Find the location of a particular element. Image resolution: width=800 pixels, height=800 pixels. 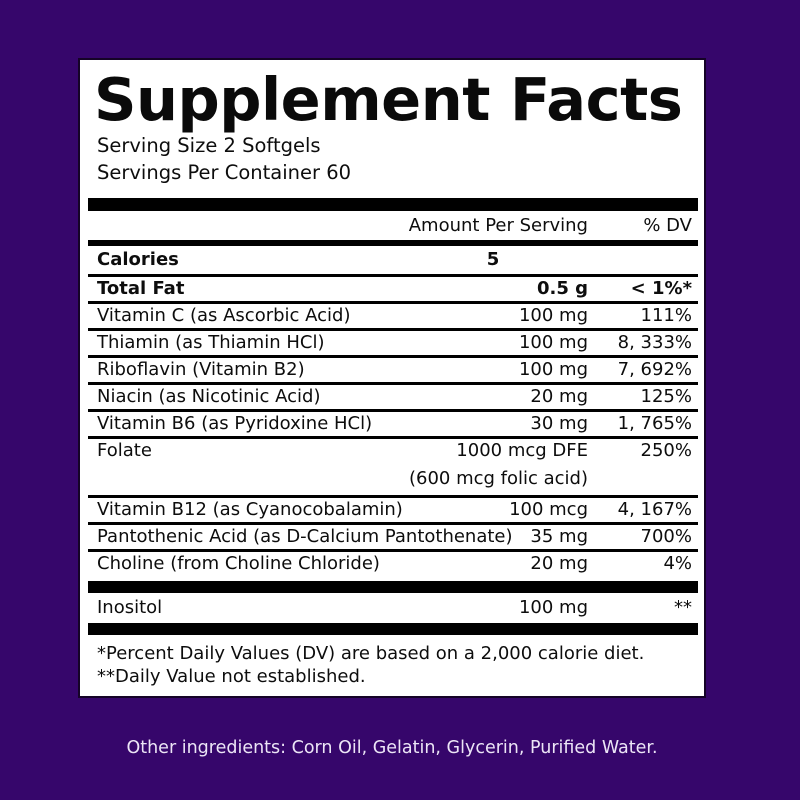

nutrient-amount: 1000 mcg DFE is located at coordinates (522, 450).